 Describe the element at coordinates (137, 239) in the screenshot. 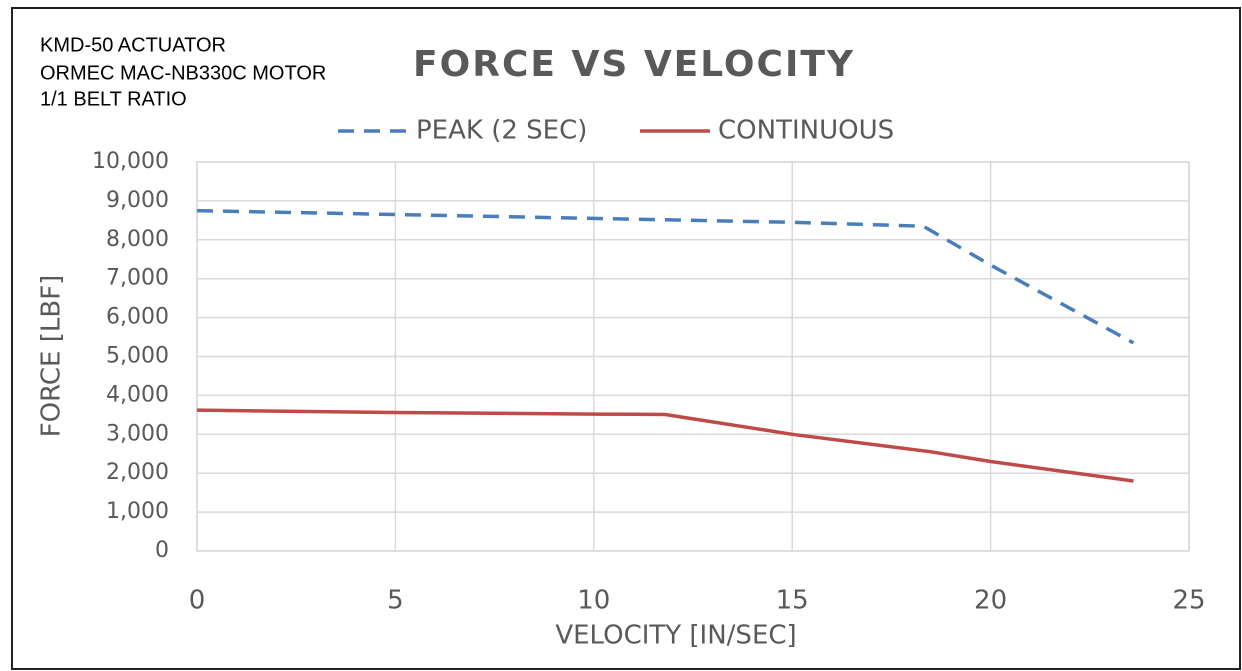

I see `y-tick-label: 8,000` at that location.